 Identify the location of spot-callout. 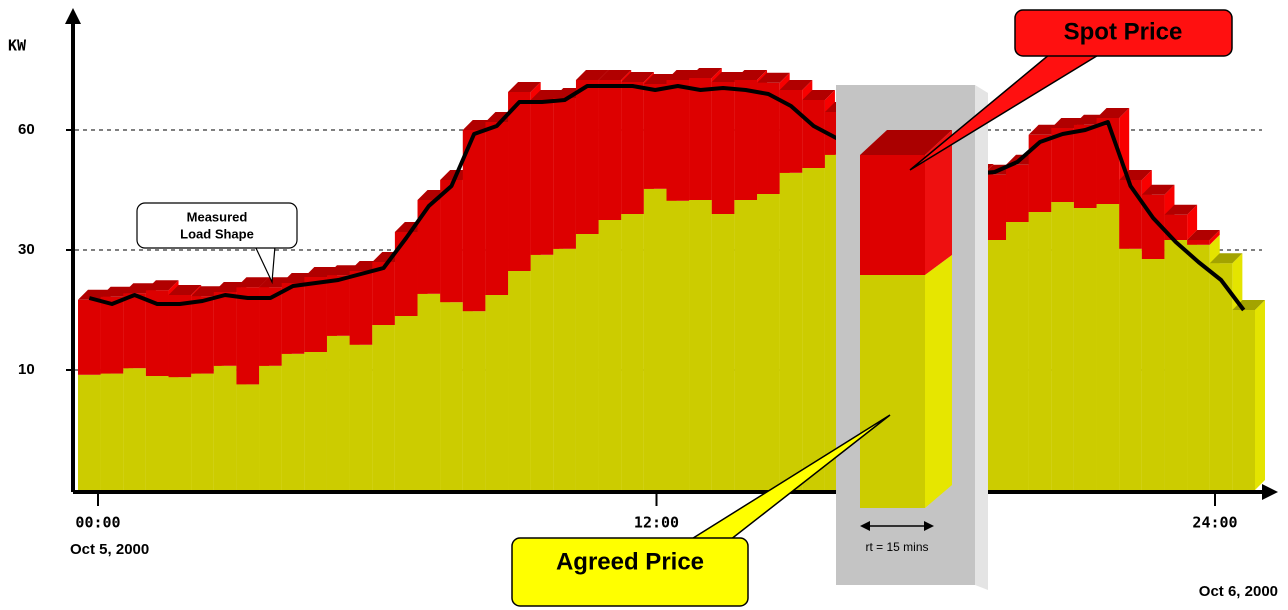
(1123, 33).